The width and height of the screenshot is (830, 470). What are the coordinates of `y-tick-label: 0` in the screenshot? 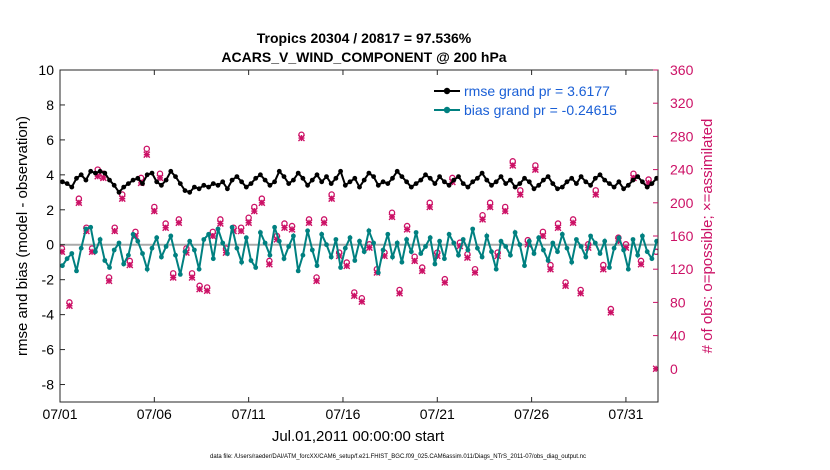 It's located at (50, 245).